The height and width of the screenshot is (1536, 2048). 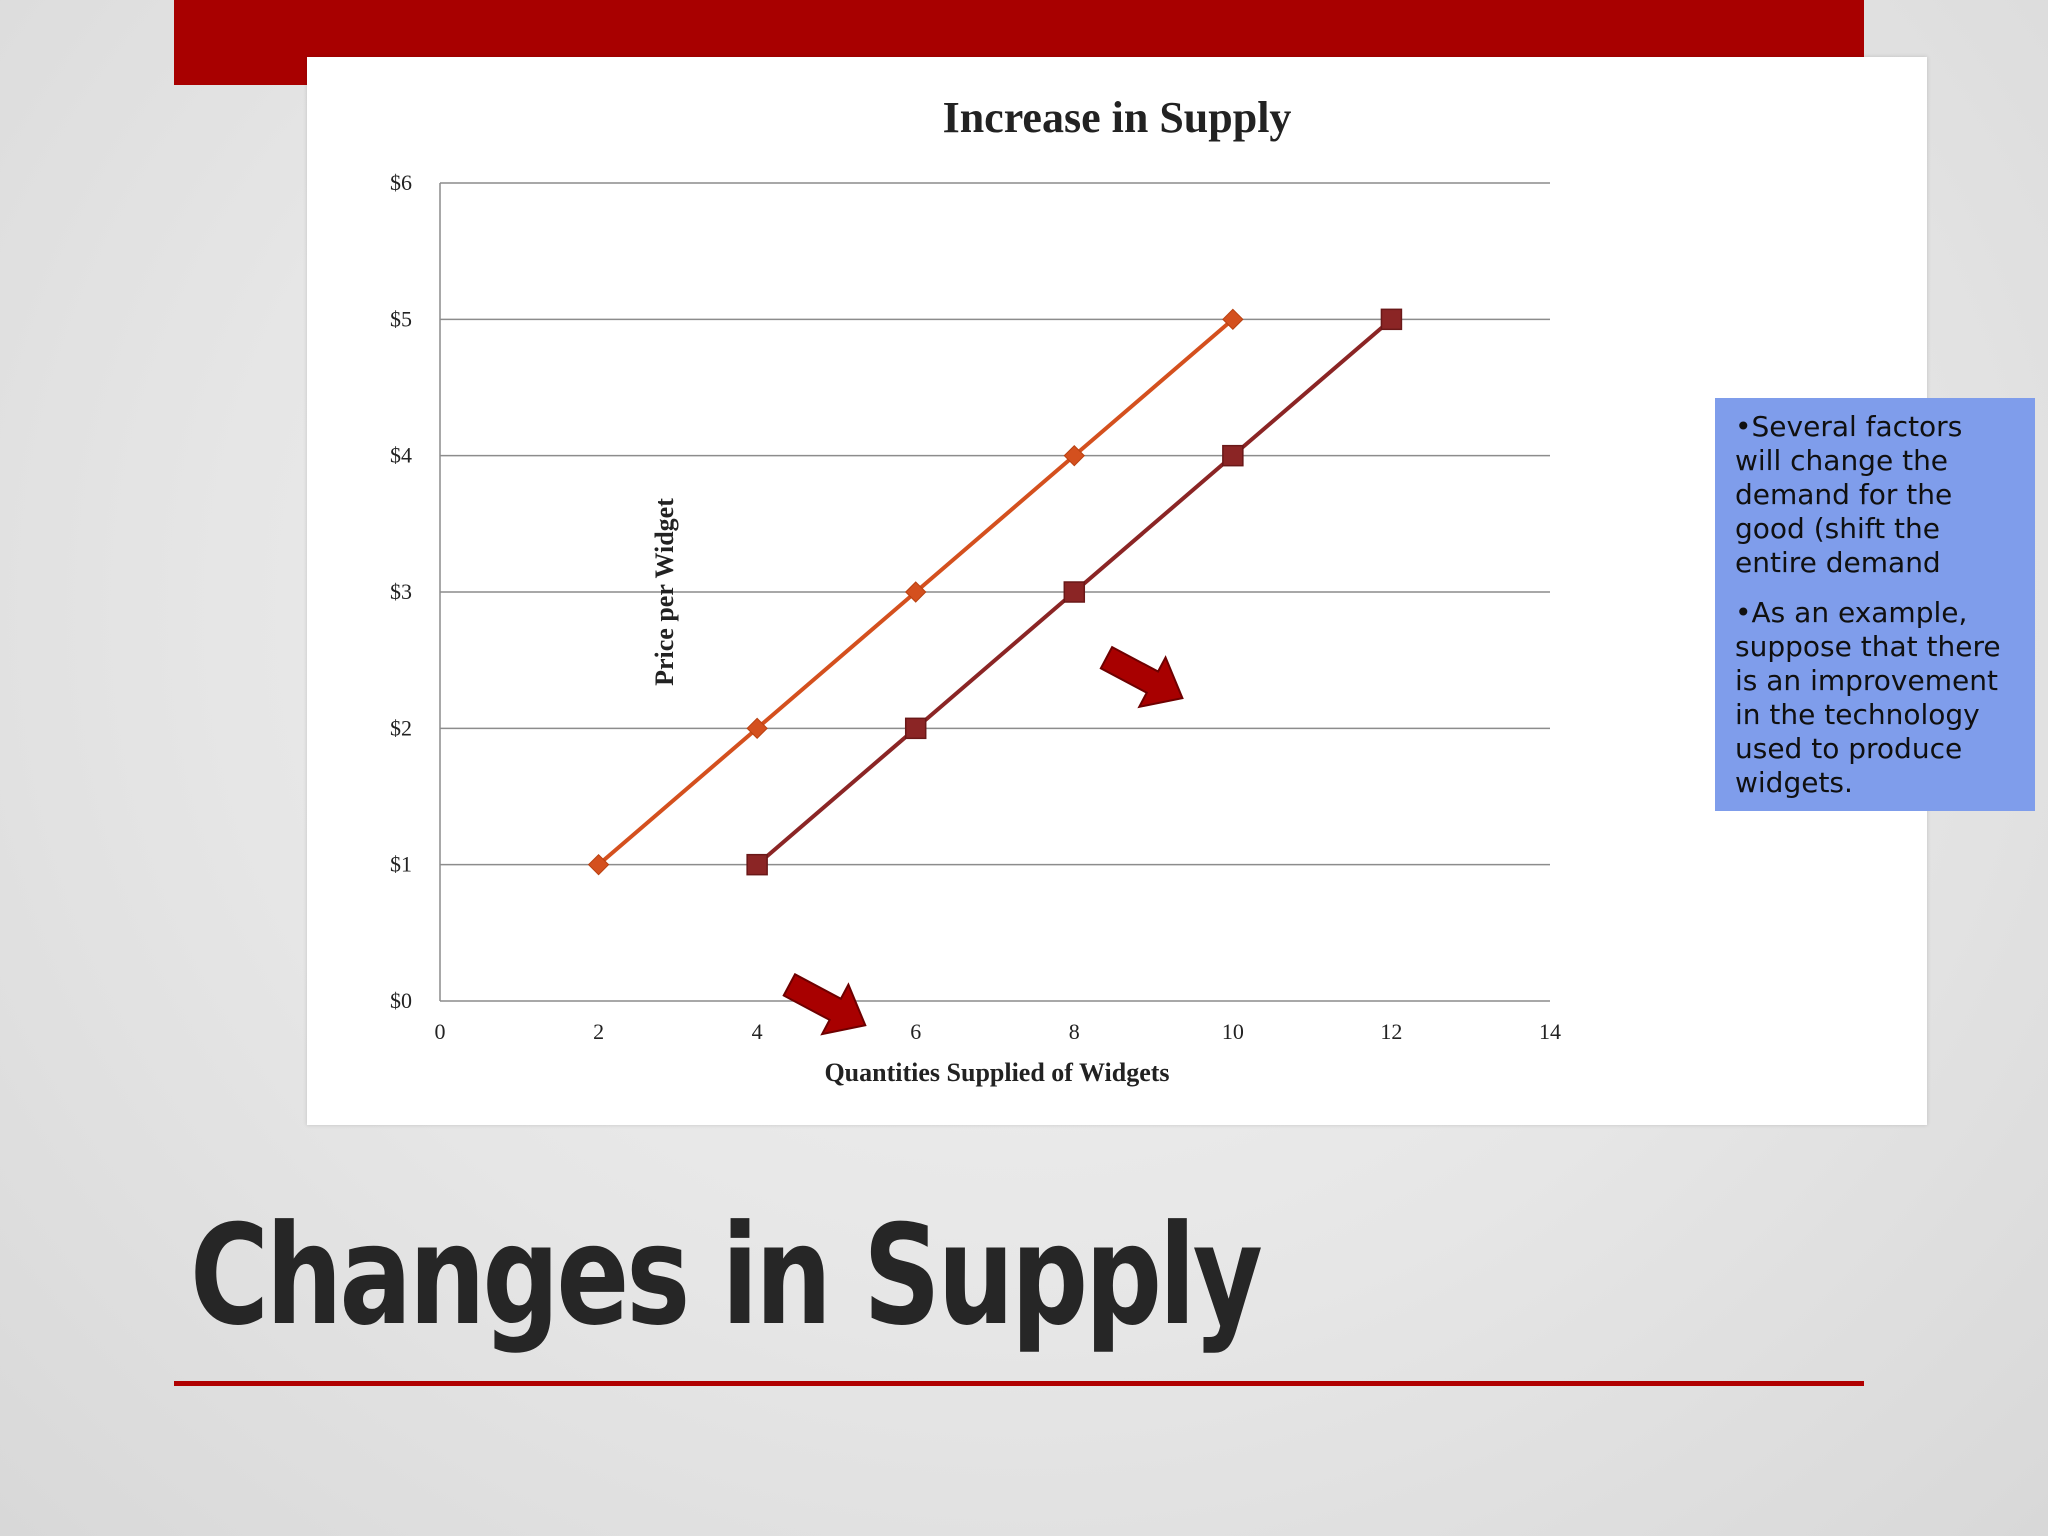 What do you see at coordinates (1391, 1031) in the screenshot?
I see `x-tick-label: 12` at bounding box center [1391, 1031].